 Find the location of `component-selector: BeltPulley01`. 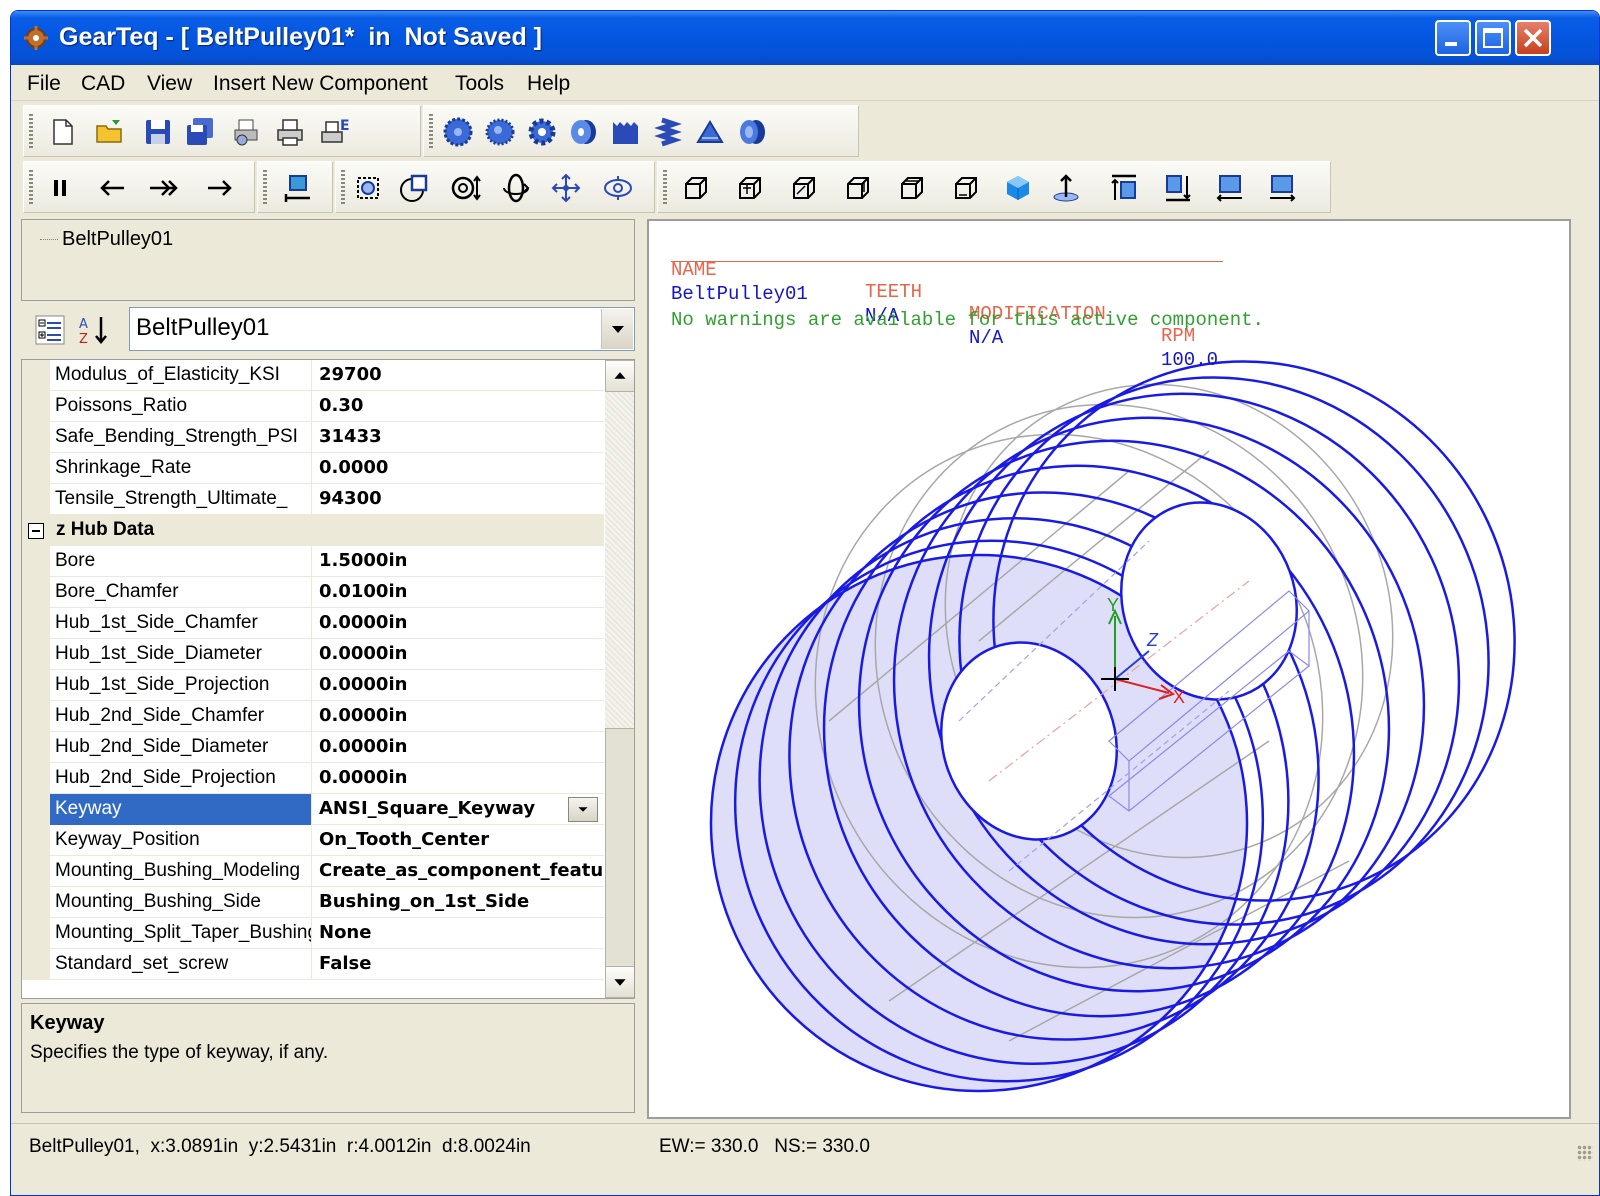

component-selector: BeltPulley01 is located at coordinates (382, 329).